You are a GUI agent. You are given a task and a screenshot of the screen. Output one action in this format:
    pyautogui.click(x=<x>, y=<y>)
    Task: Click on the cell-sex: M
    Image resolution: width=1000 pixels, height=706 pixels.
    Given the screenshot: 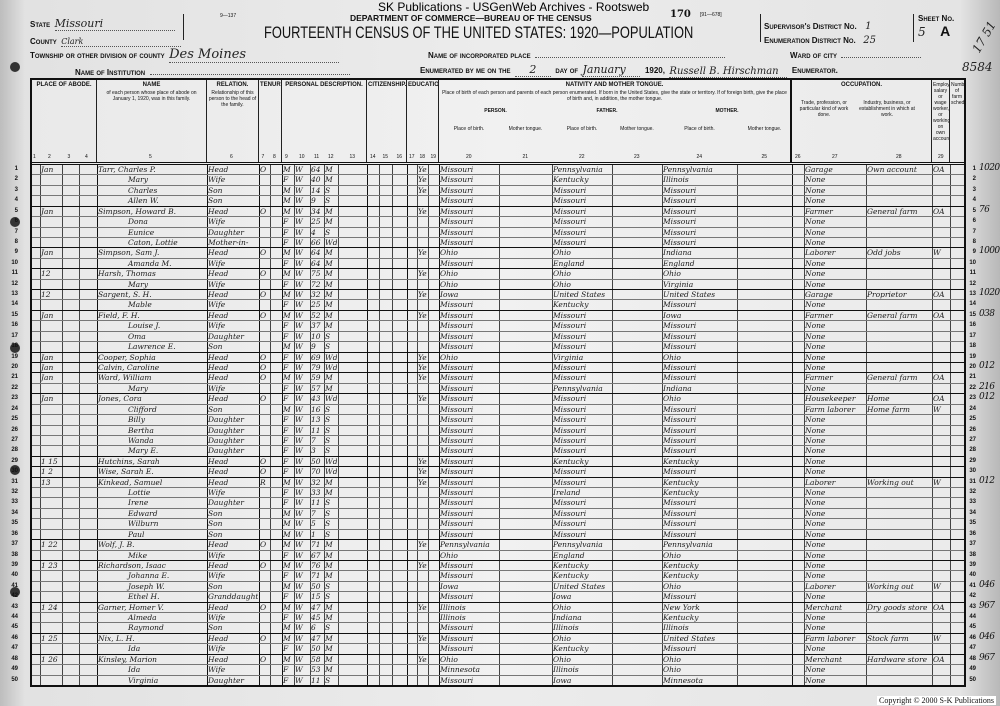 What is the action you would take?
    pyautogui.click(x=287, y=607)
    